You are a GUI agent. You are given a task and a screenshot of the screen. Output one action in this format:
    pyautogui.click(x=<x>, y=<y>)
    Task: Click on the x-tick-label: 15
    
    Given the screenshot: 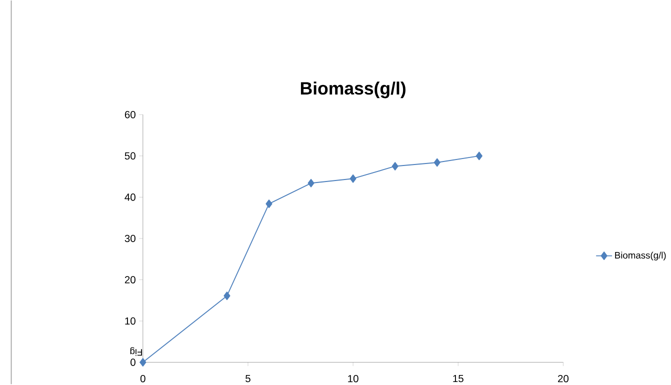 What is the action you would take?
    pyautogui.click(x=458, y=378)
    